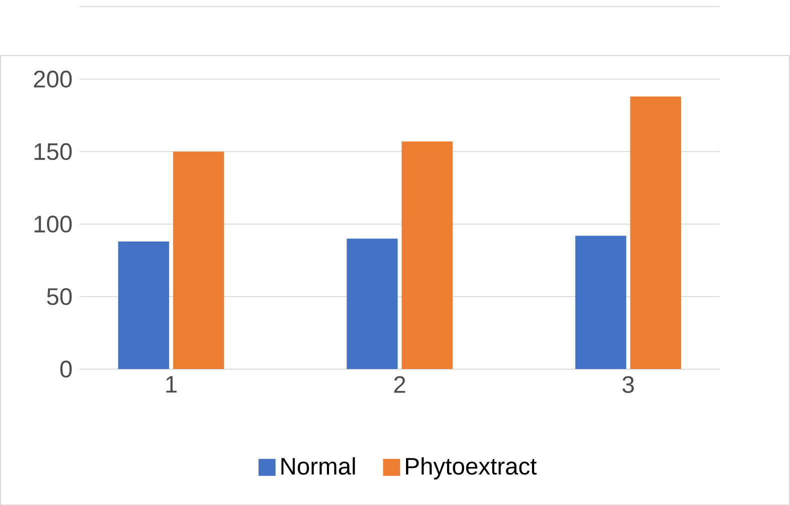 The image size is (790, 505). Describe the element at coordinates (53, 151) in the screenshot. I see `y-tick-label: 150` at that location.